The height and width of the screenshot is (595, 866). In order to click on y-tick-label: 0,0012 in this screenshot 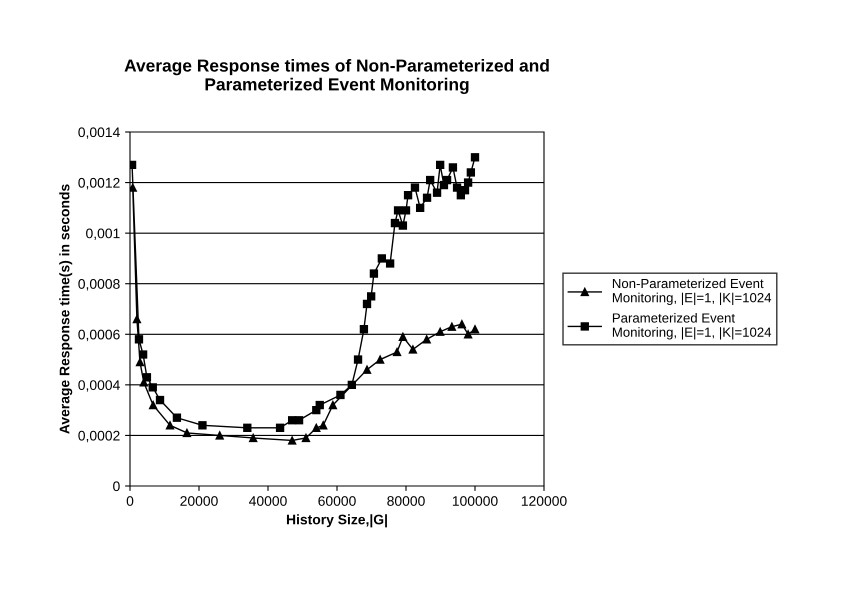, I will do `click(99, 184)`.